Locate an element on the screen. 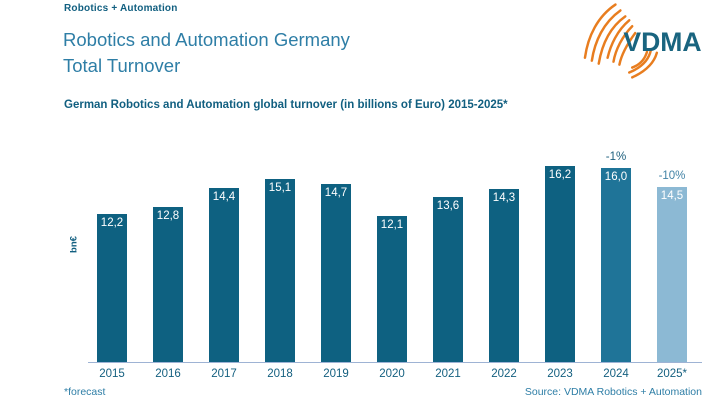  source-text: Source: VDMA Robotics + Automation is located at coordinates (613, 392).